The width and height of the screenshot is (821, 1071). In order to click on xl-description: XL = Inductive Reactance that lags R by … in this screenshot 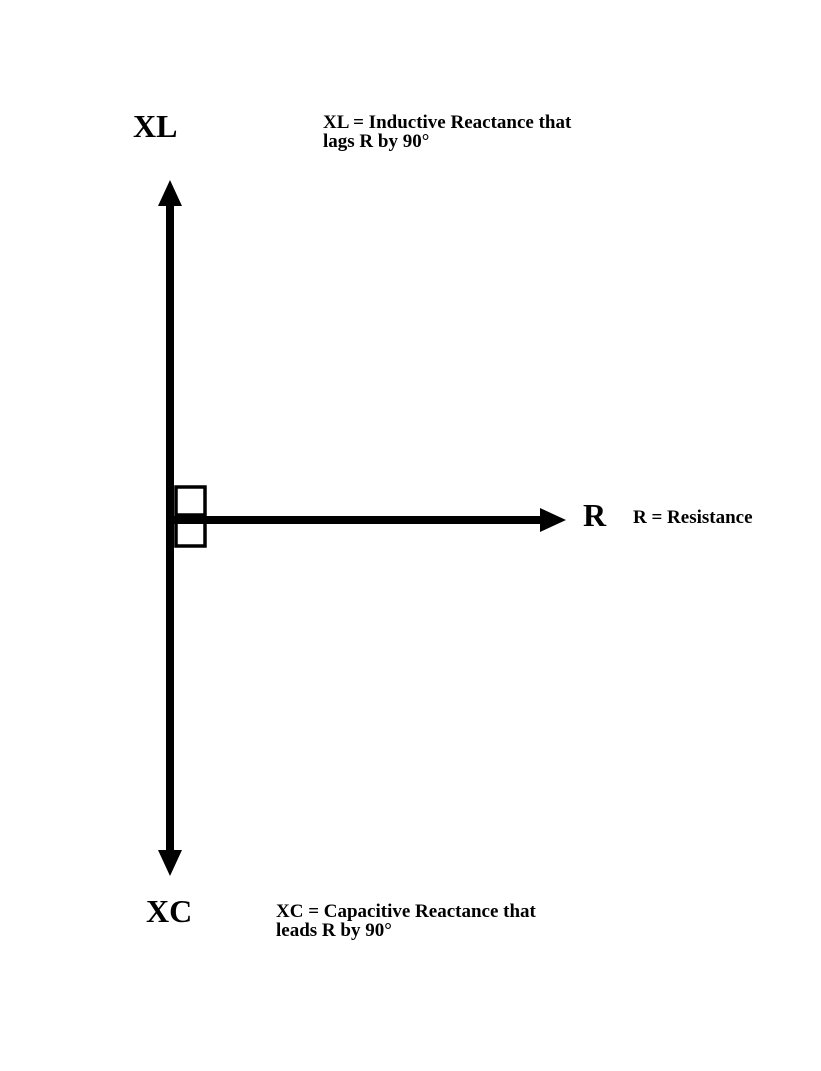, I will do `click(447, 132)`.